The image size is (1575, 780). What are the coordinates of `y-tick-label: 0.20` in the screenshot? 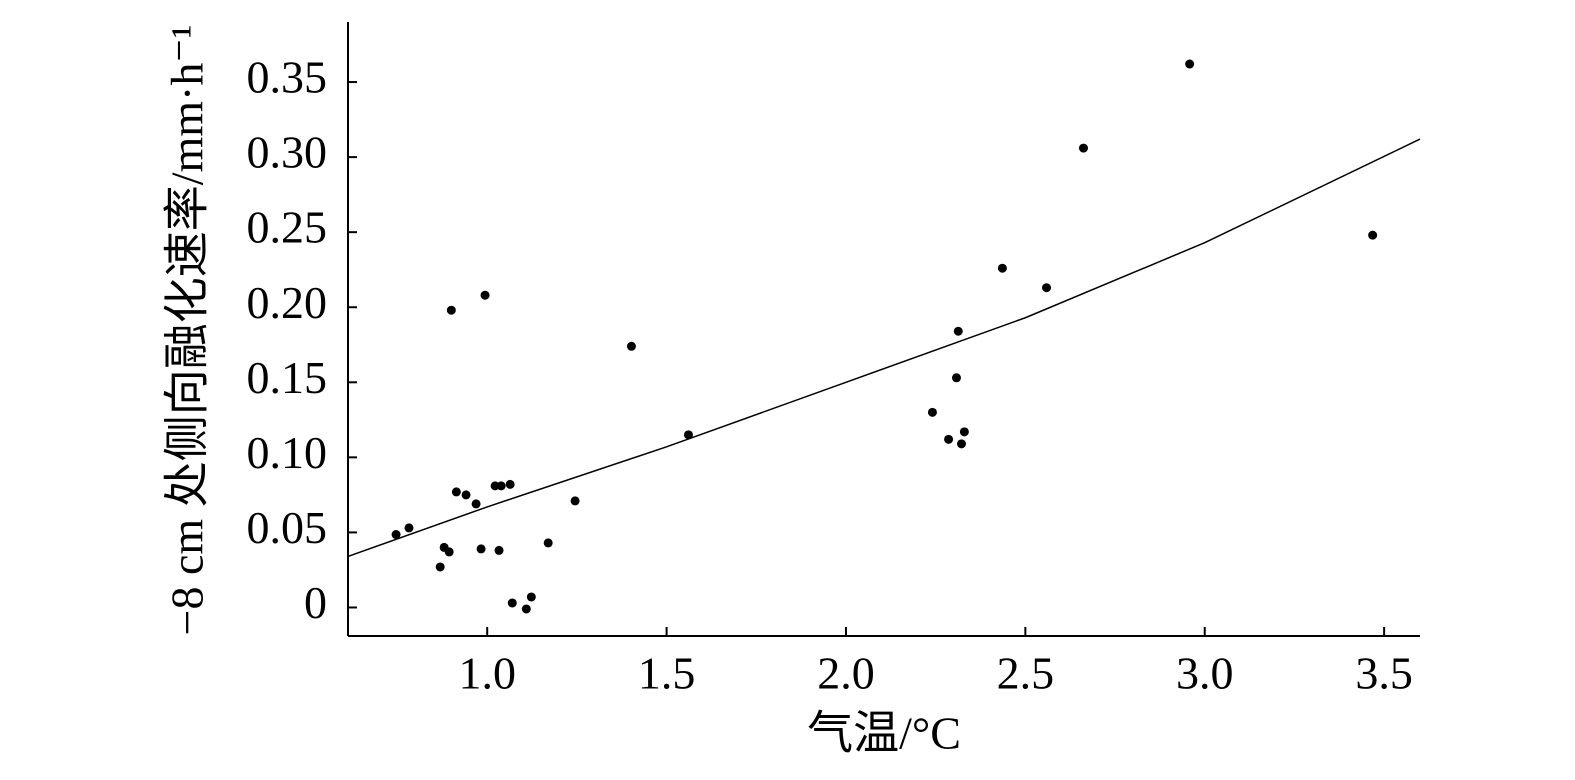 It's located at (287, 302).